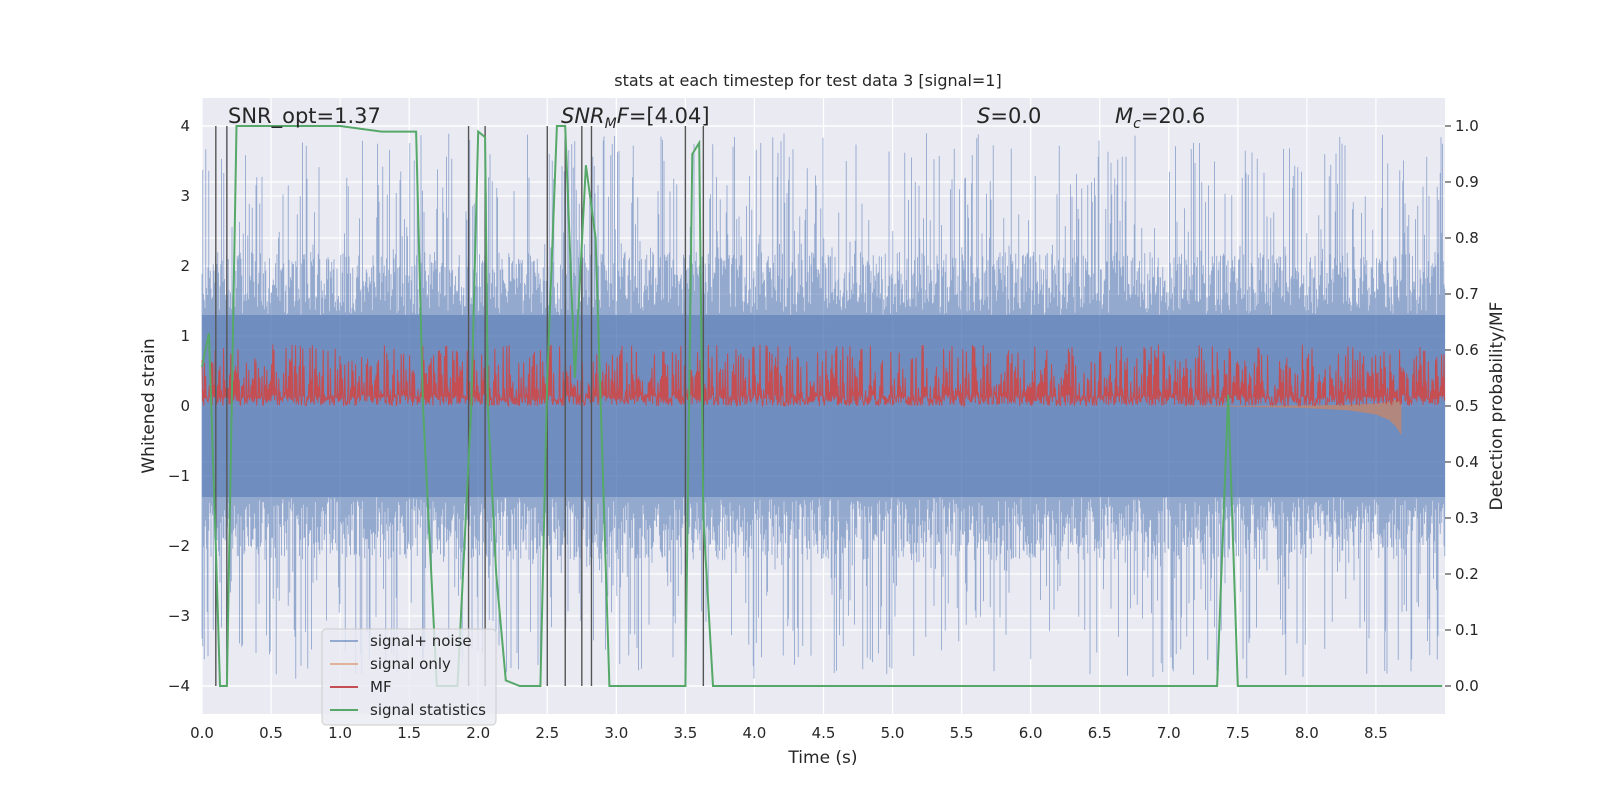  Describe the element at coordinates (824, 733) in the screenshot. I see `x-tick-label: 4.5` at that location.